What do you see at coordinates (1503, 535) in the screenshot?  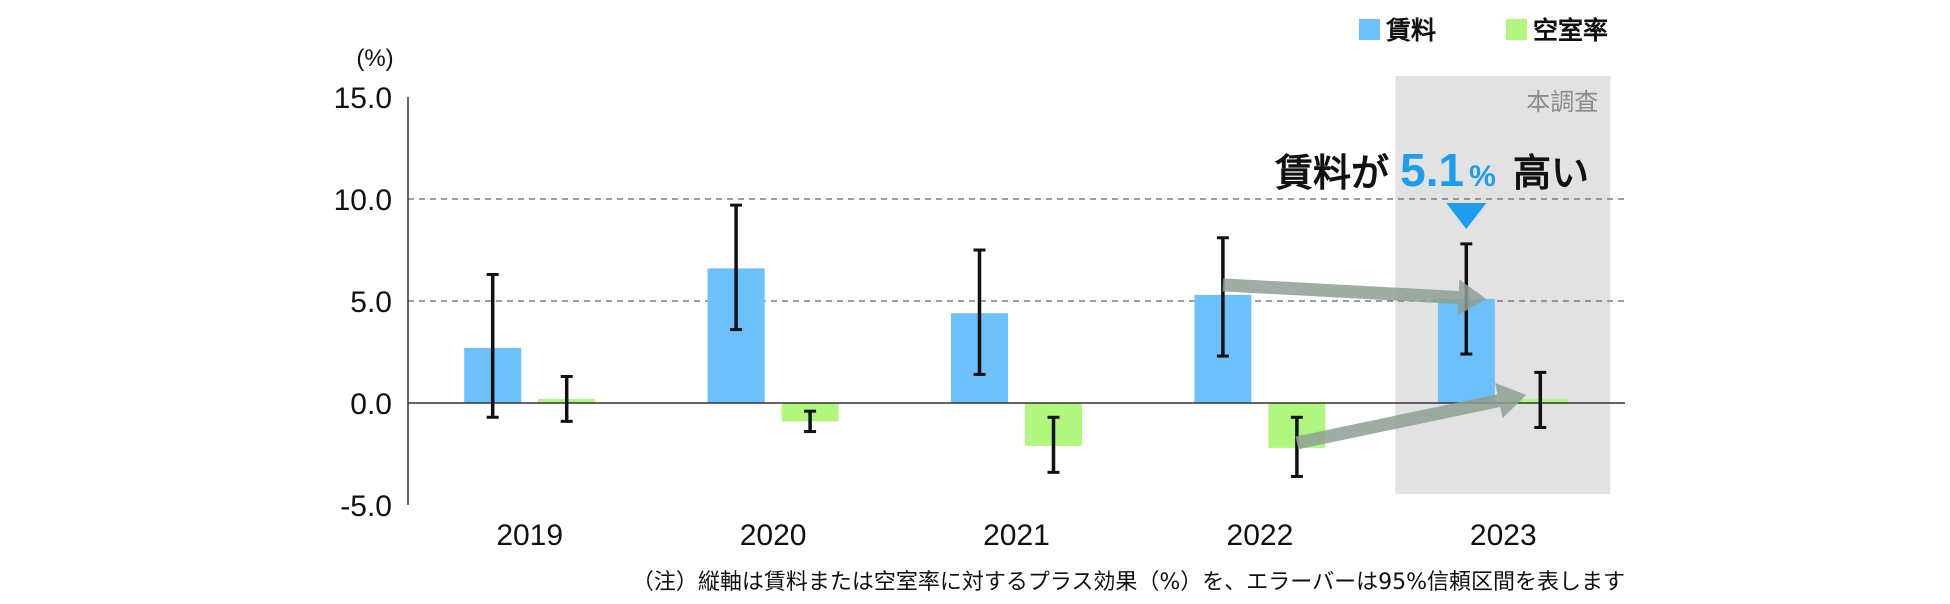 I see `x-tick-label: 2023` at bounding box center [1503, 535].